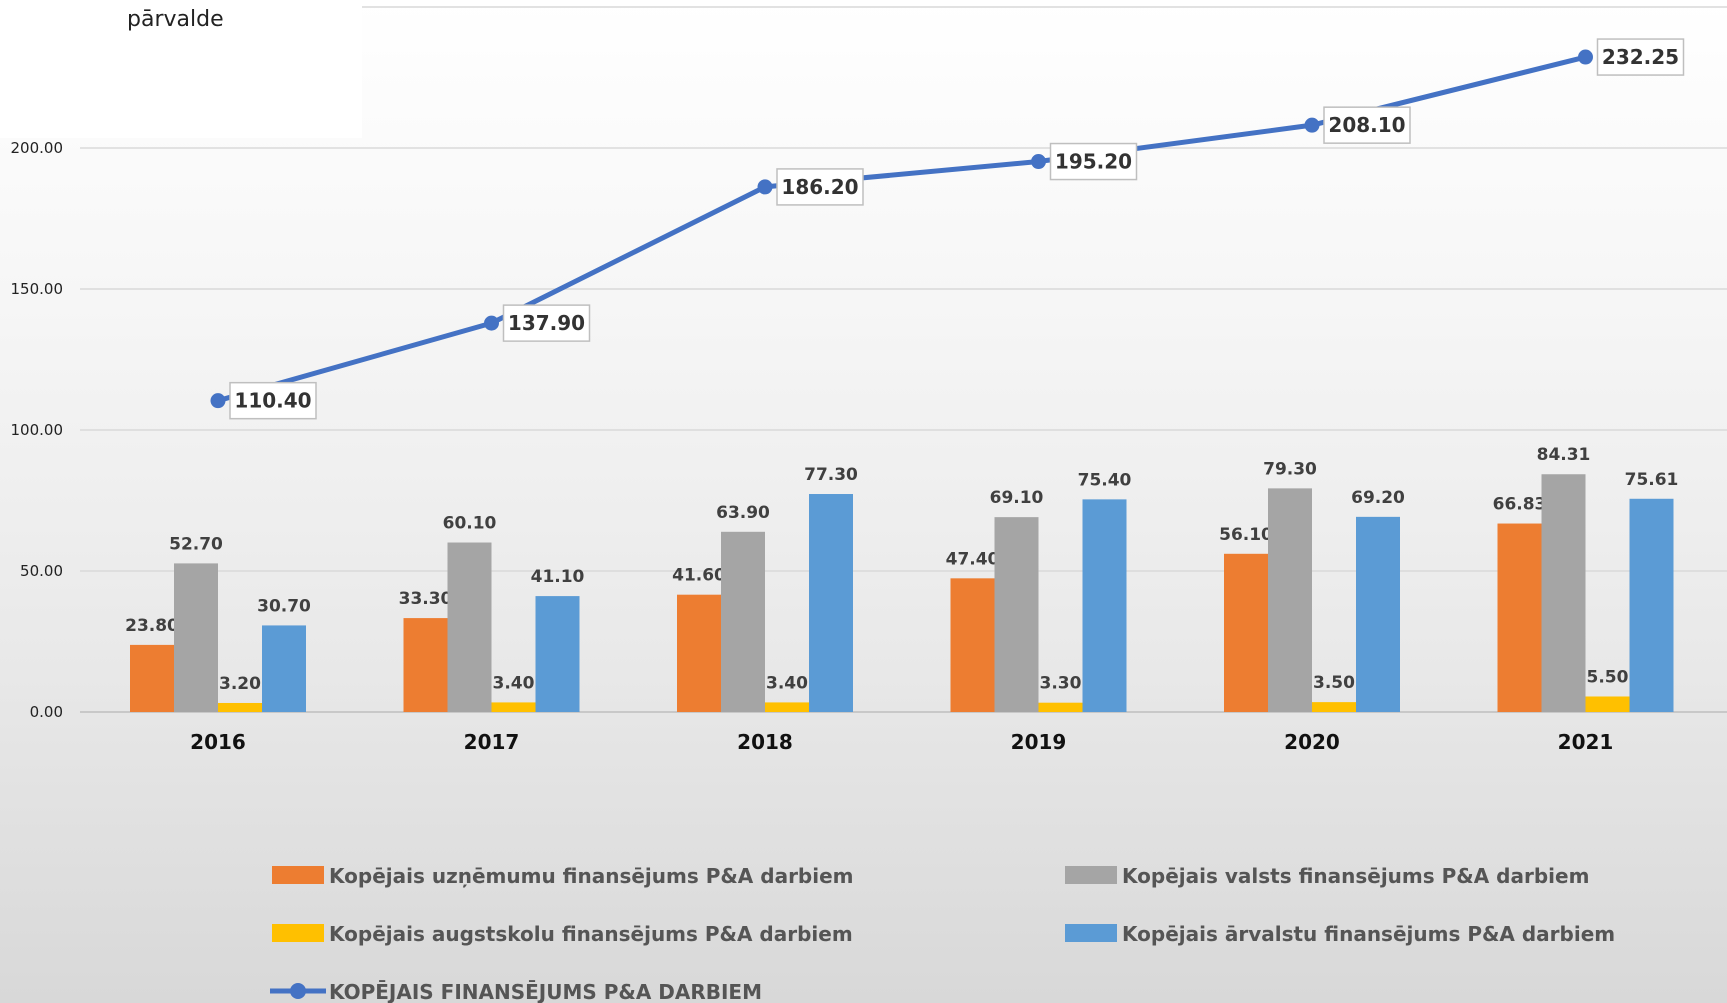  Describe the element at coordinates (426, 599) in the screenshot. I see `bar-data-label: 33.30` at that location.